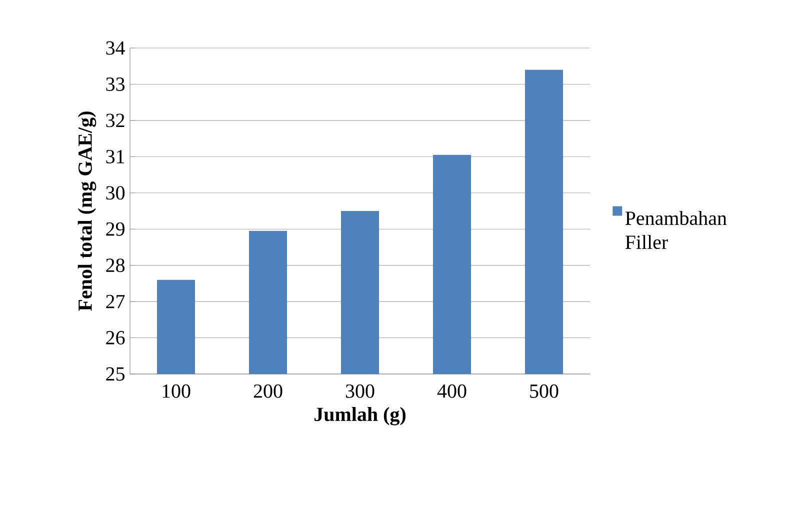 This screenshot has height=513, width=800. I want to click on y-tick-label: 29, so click(115, 229).